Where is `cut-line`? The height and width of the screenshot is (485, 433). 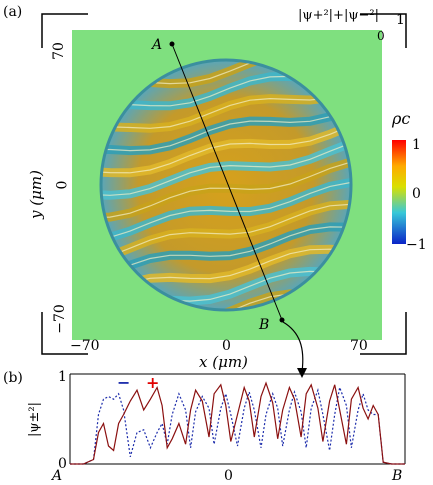
cut-line is located at coordinates (227, 182).